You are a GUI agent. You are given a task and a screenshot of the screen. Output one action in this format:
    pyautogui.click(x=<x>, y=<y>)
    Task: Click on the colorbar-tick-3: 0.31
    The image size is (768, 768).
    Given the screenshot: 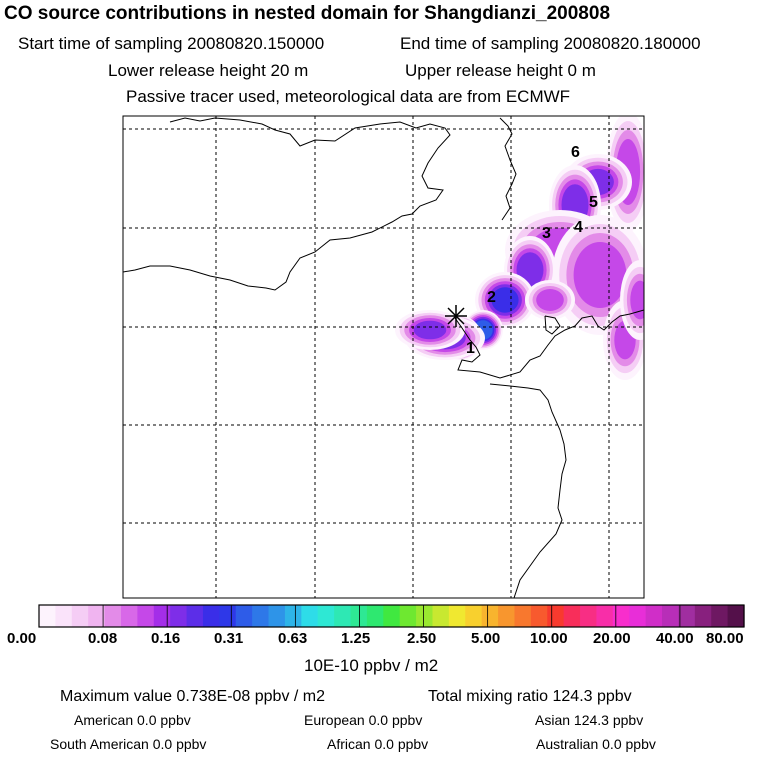 What is the action you would take?
    pyautogui.click(x=229, y=638)
    